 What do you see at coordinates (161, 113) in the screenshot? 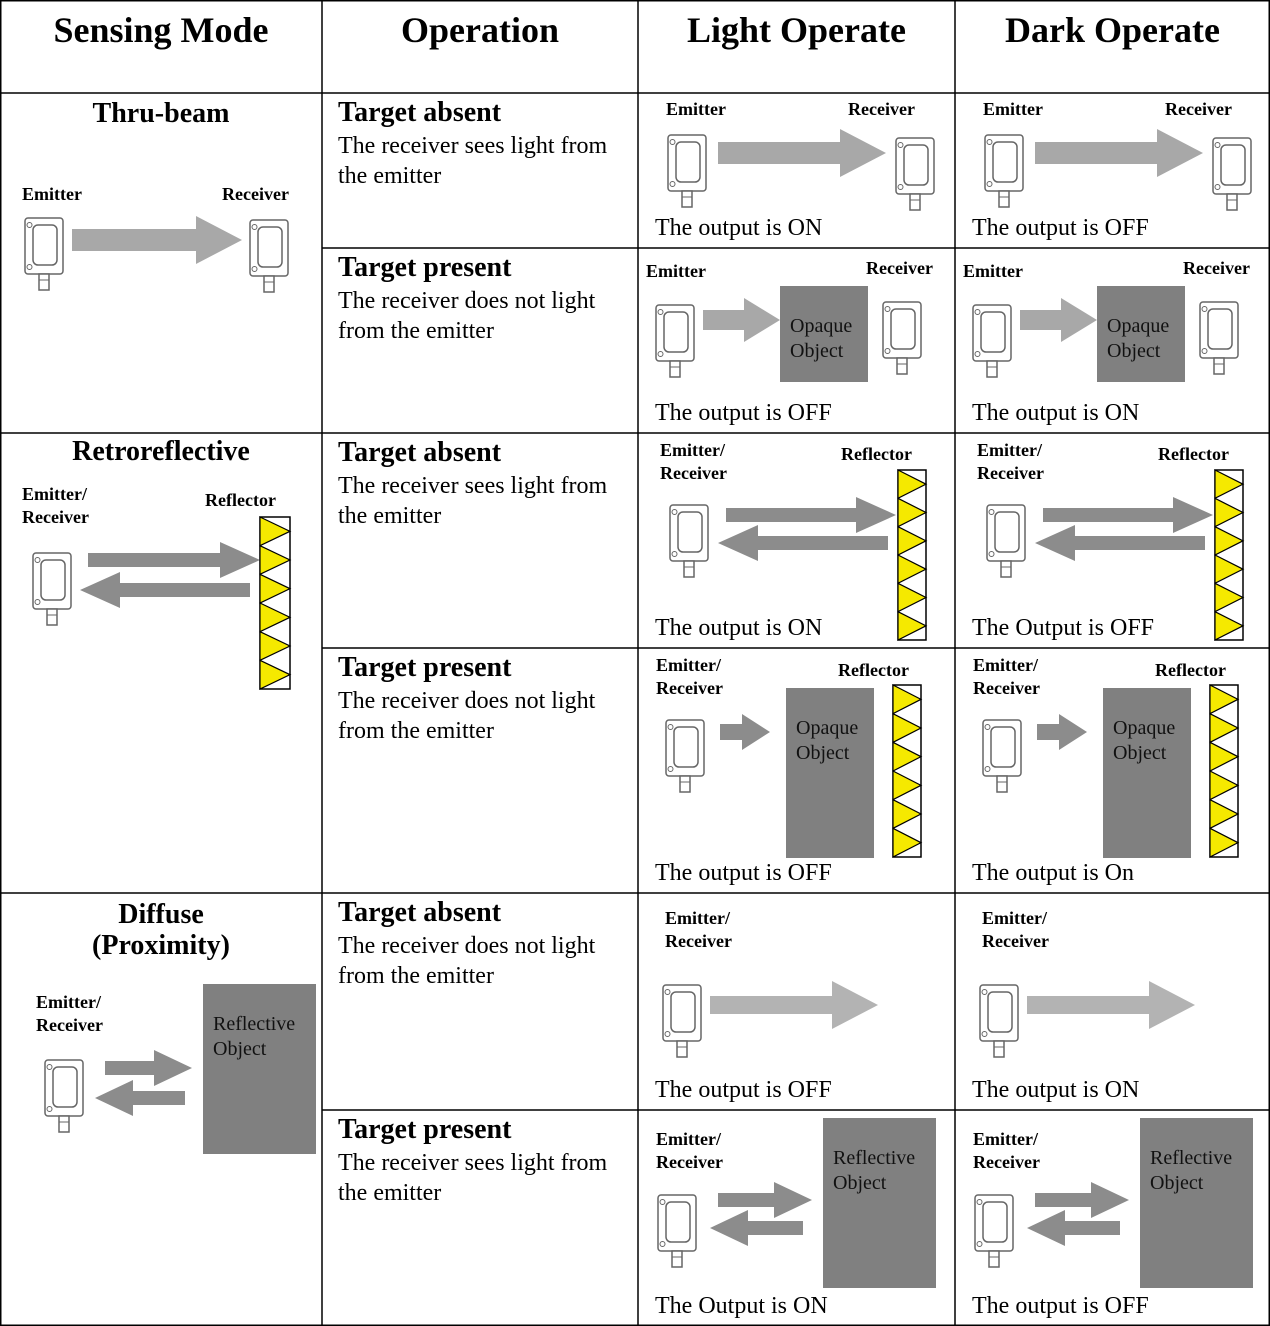
I see `mode-title: Thru-beam` at bounding box center [161, 113].